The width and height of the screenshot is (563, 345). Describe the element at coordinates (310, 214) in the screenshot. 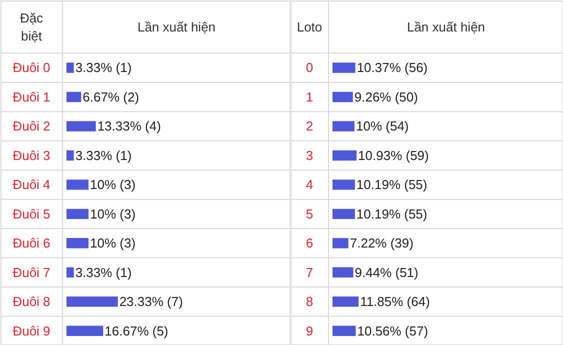

I see `y-tick-label: 5` at that location.